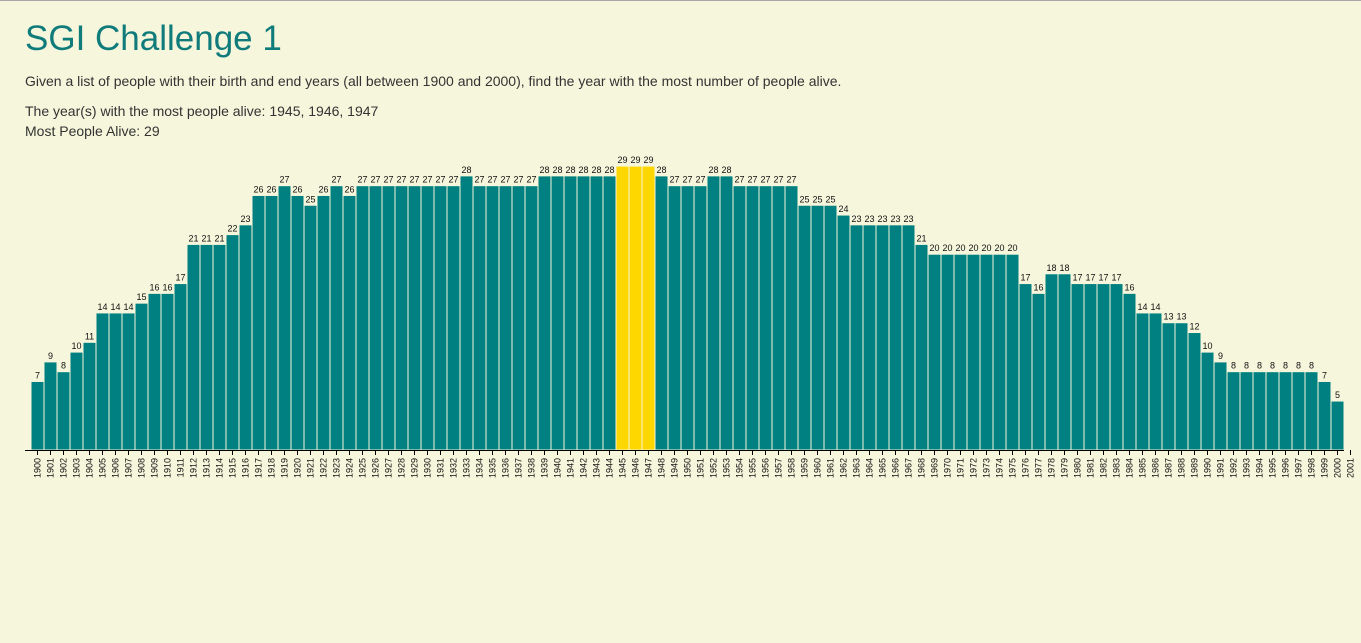  What do you see at coordinates (1090, 278) in the screenshot?
I see `bar-value-label-1981: 17` at bounding box center [1090, 278].